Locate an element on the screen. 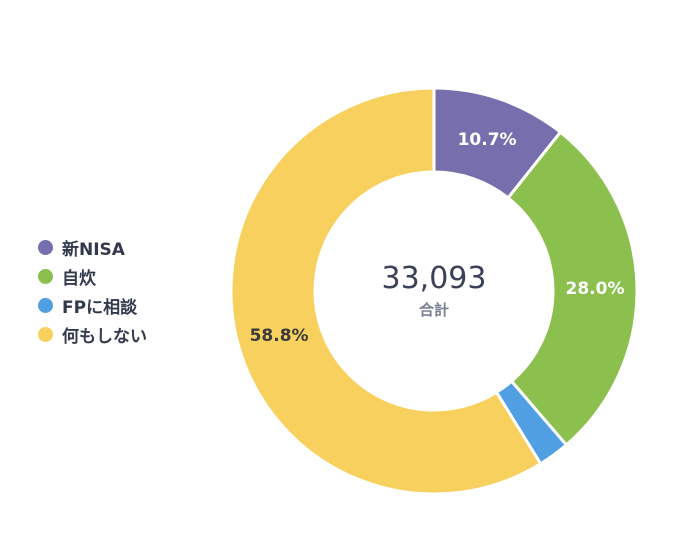 The height and width of the screenshot is (552, 700). slice-label-nisa: 10.7% is located at coordinates (487, 140).